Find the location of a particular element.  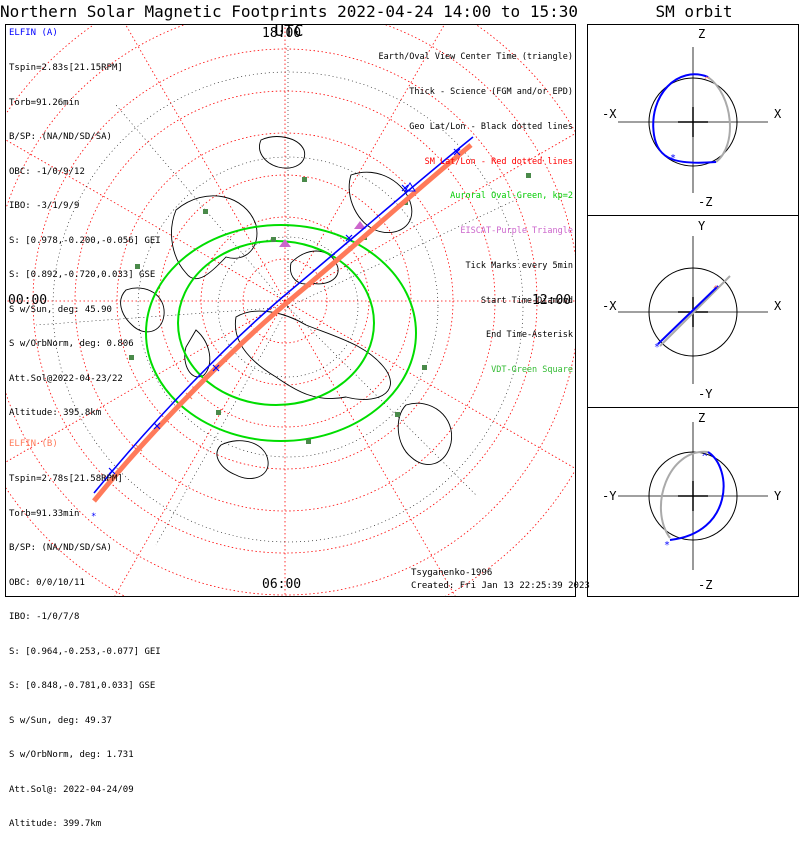

elfin-a-line: OBC: -1/0/9/12 is located at coordinates (47, 171).